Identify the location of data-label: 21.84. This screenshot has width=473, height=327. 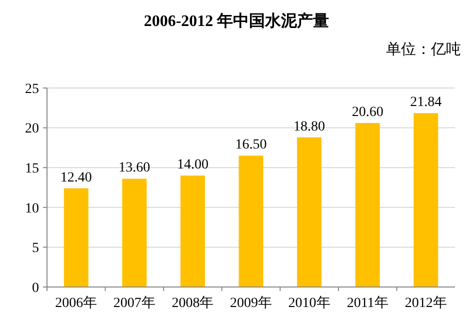
(426, 102).